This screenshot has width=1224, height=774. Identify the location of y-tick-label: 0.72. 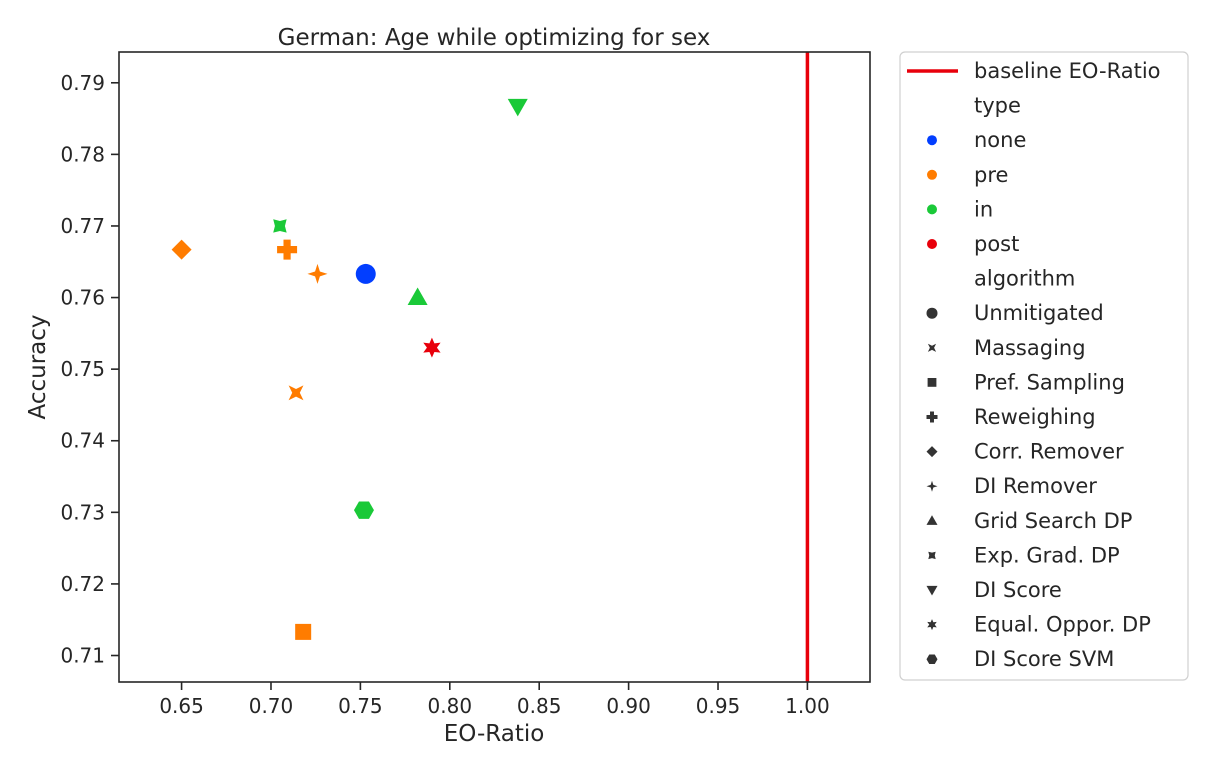
(82, 584).